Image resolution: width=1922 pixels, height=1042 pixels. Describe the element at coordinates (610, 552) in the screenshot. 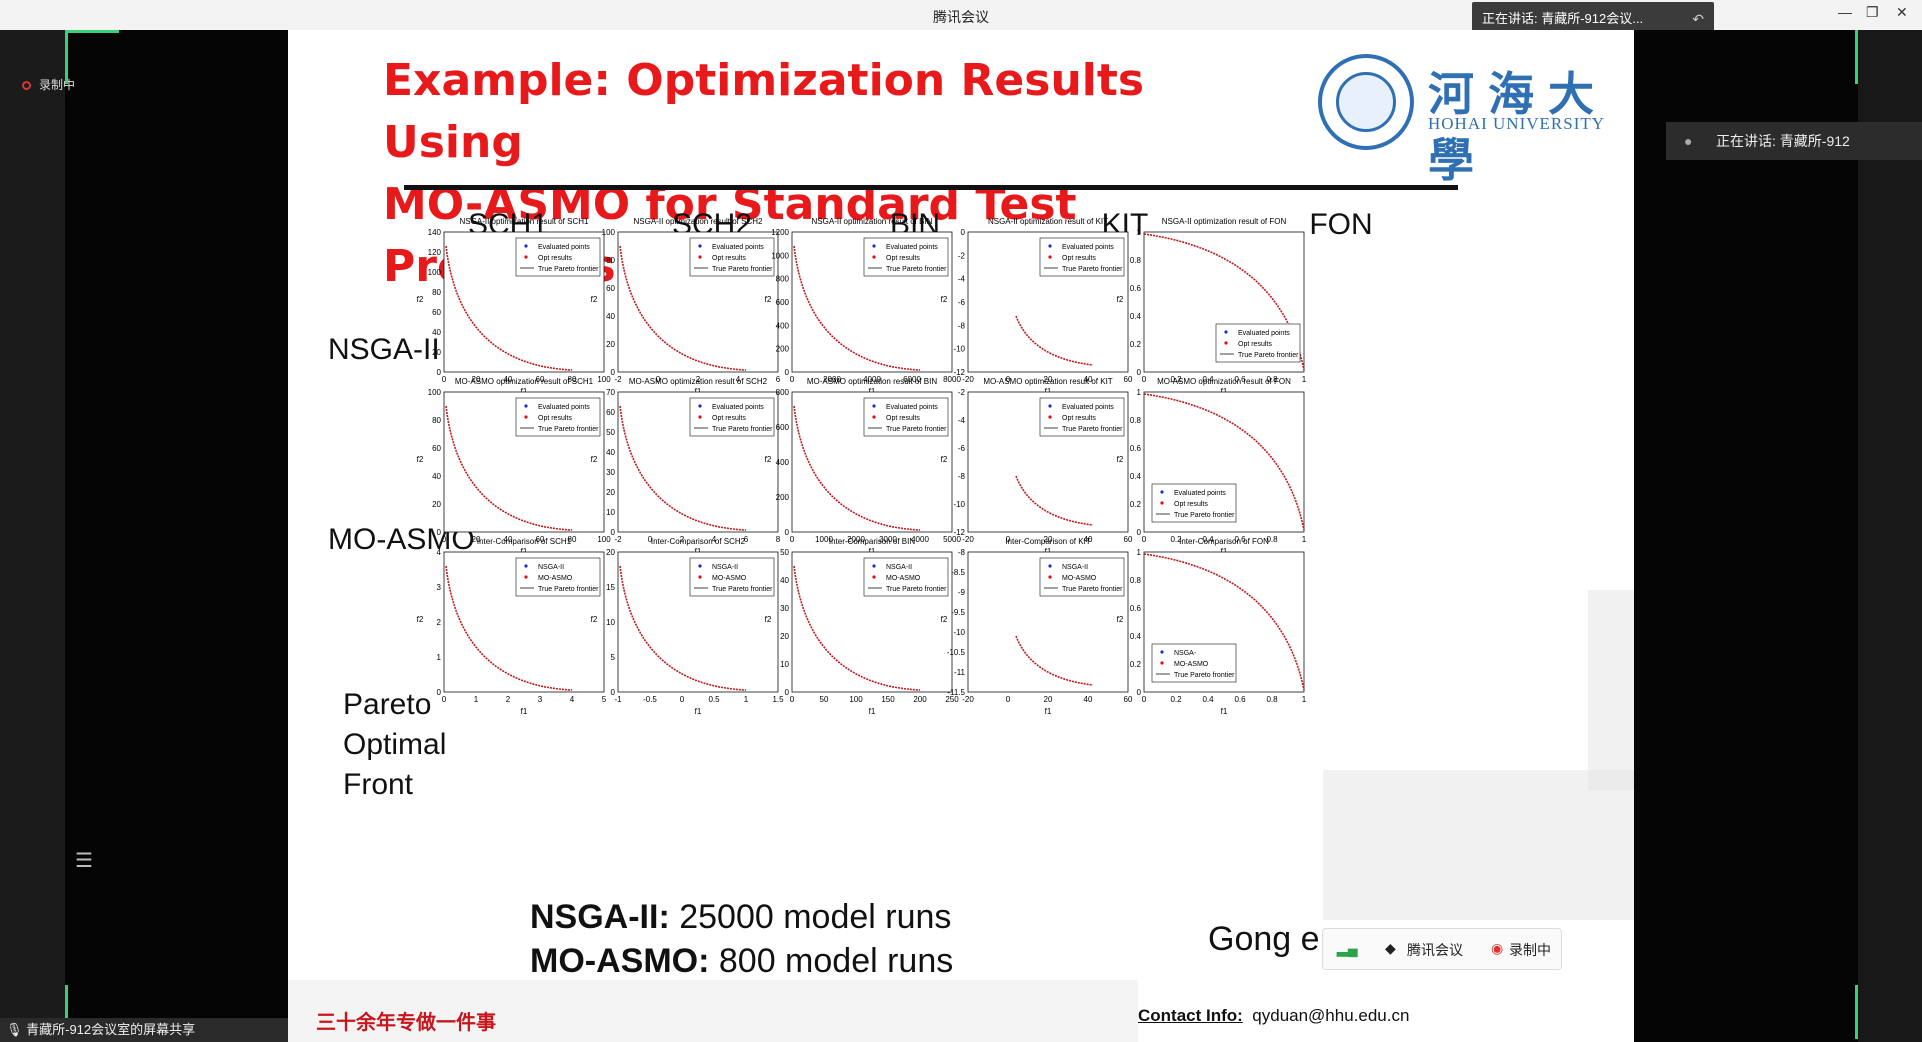

I see `y-tick-label: 20` at that location.